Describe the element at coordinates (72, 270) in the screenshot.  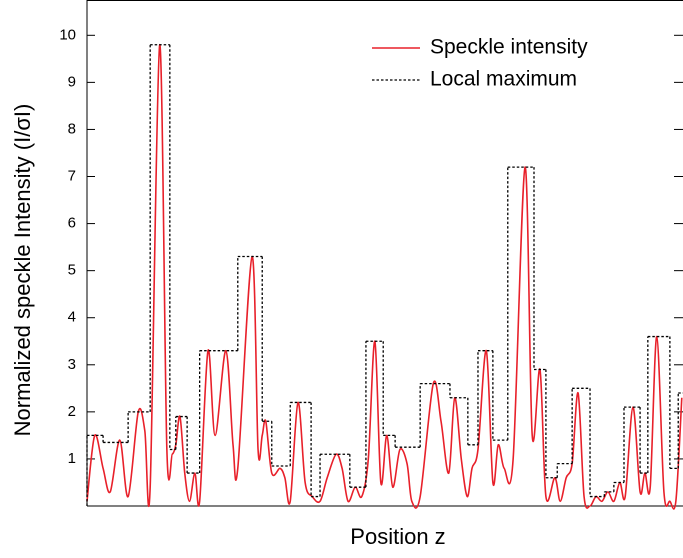
I see `y-tick-label: 5` at that location.